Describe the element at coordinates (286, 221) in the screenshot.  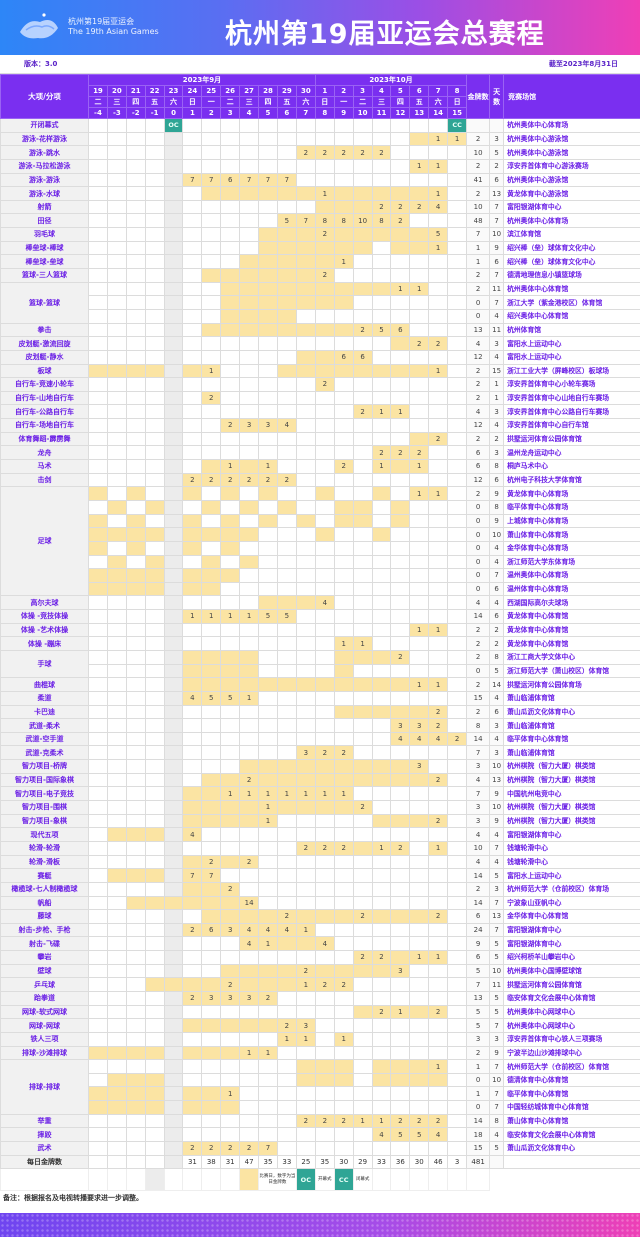
I see `match-day-cell: 5` at that location.